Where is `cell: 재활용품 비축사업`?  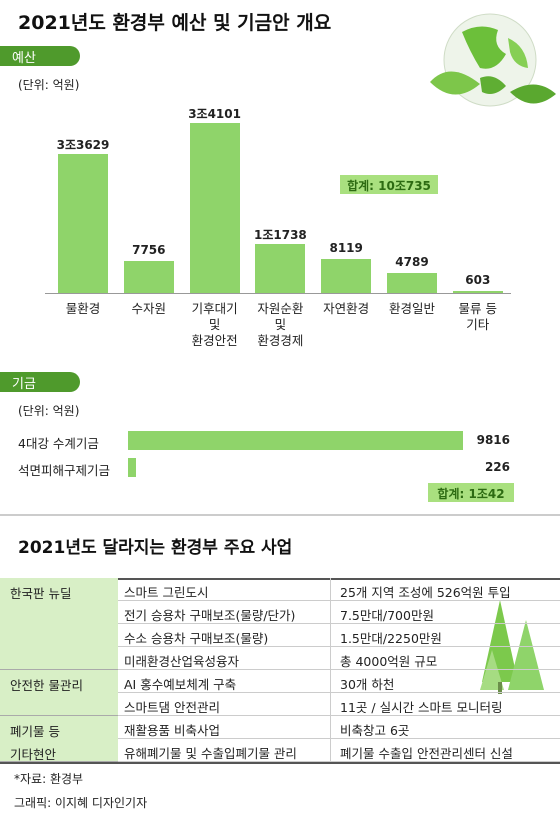
cell: 재활용품 비축사업 is located at coordinates (172, 730).